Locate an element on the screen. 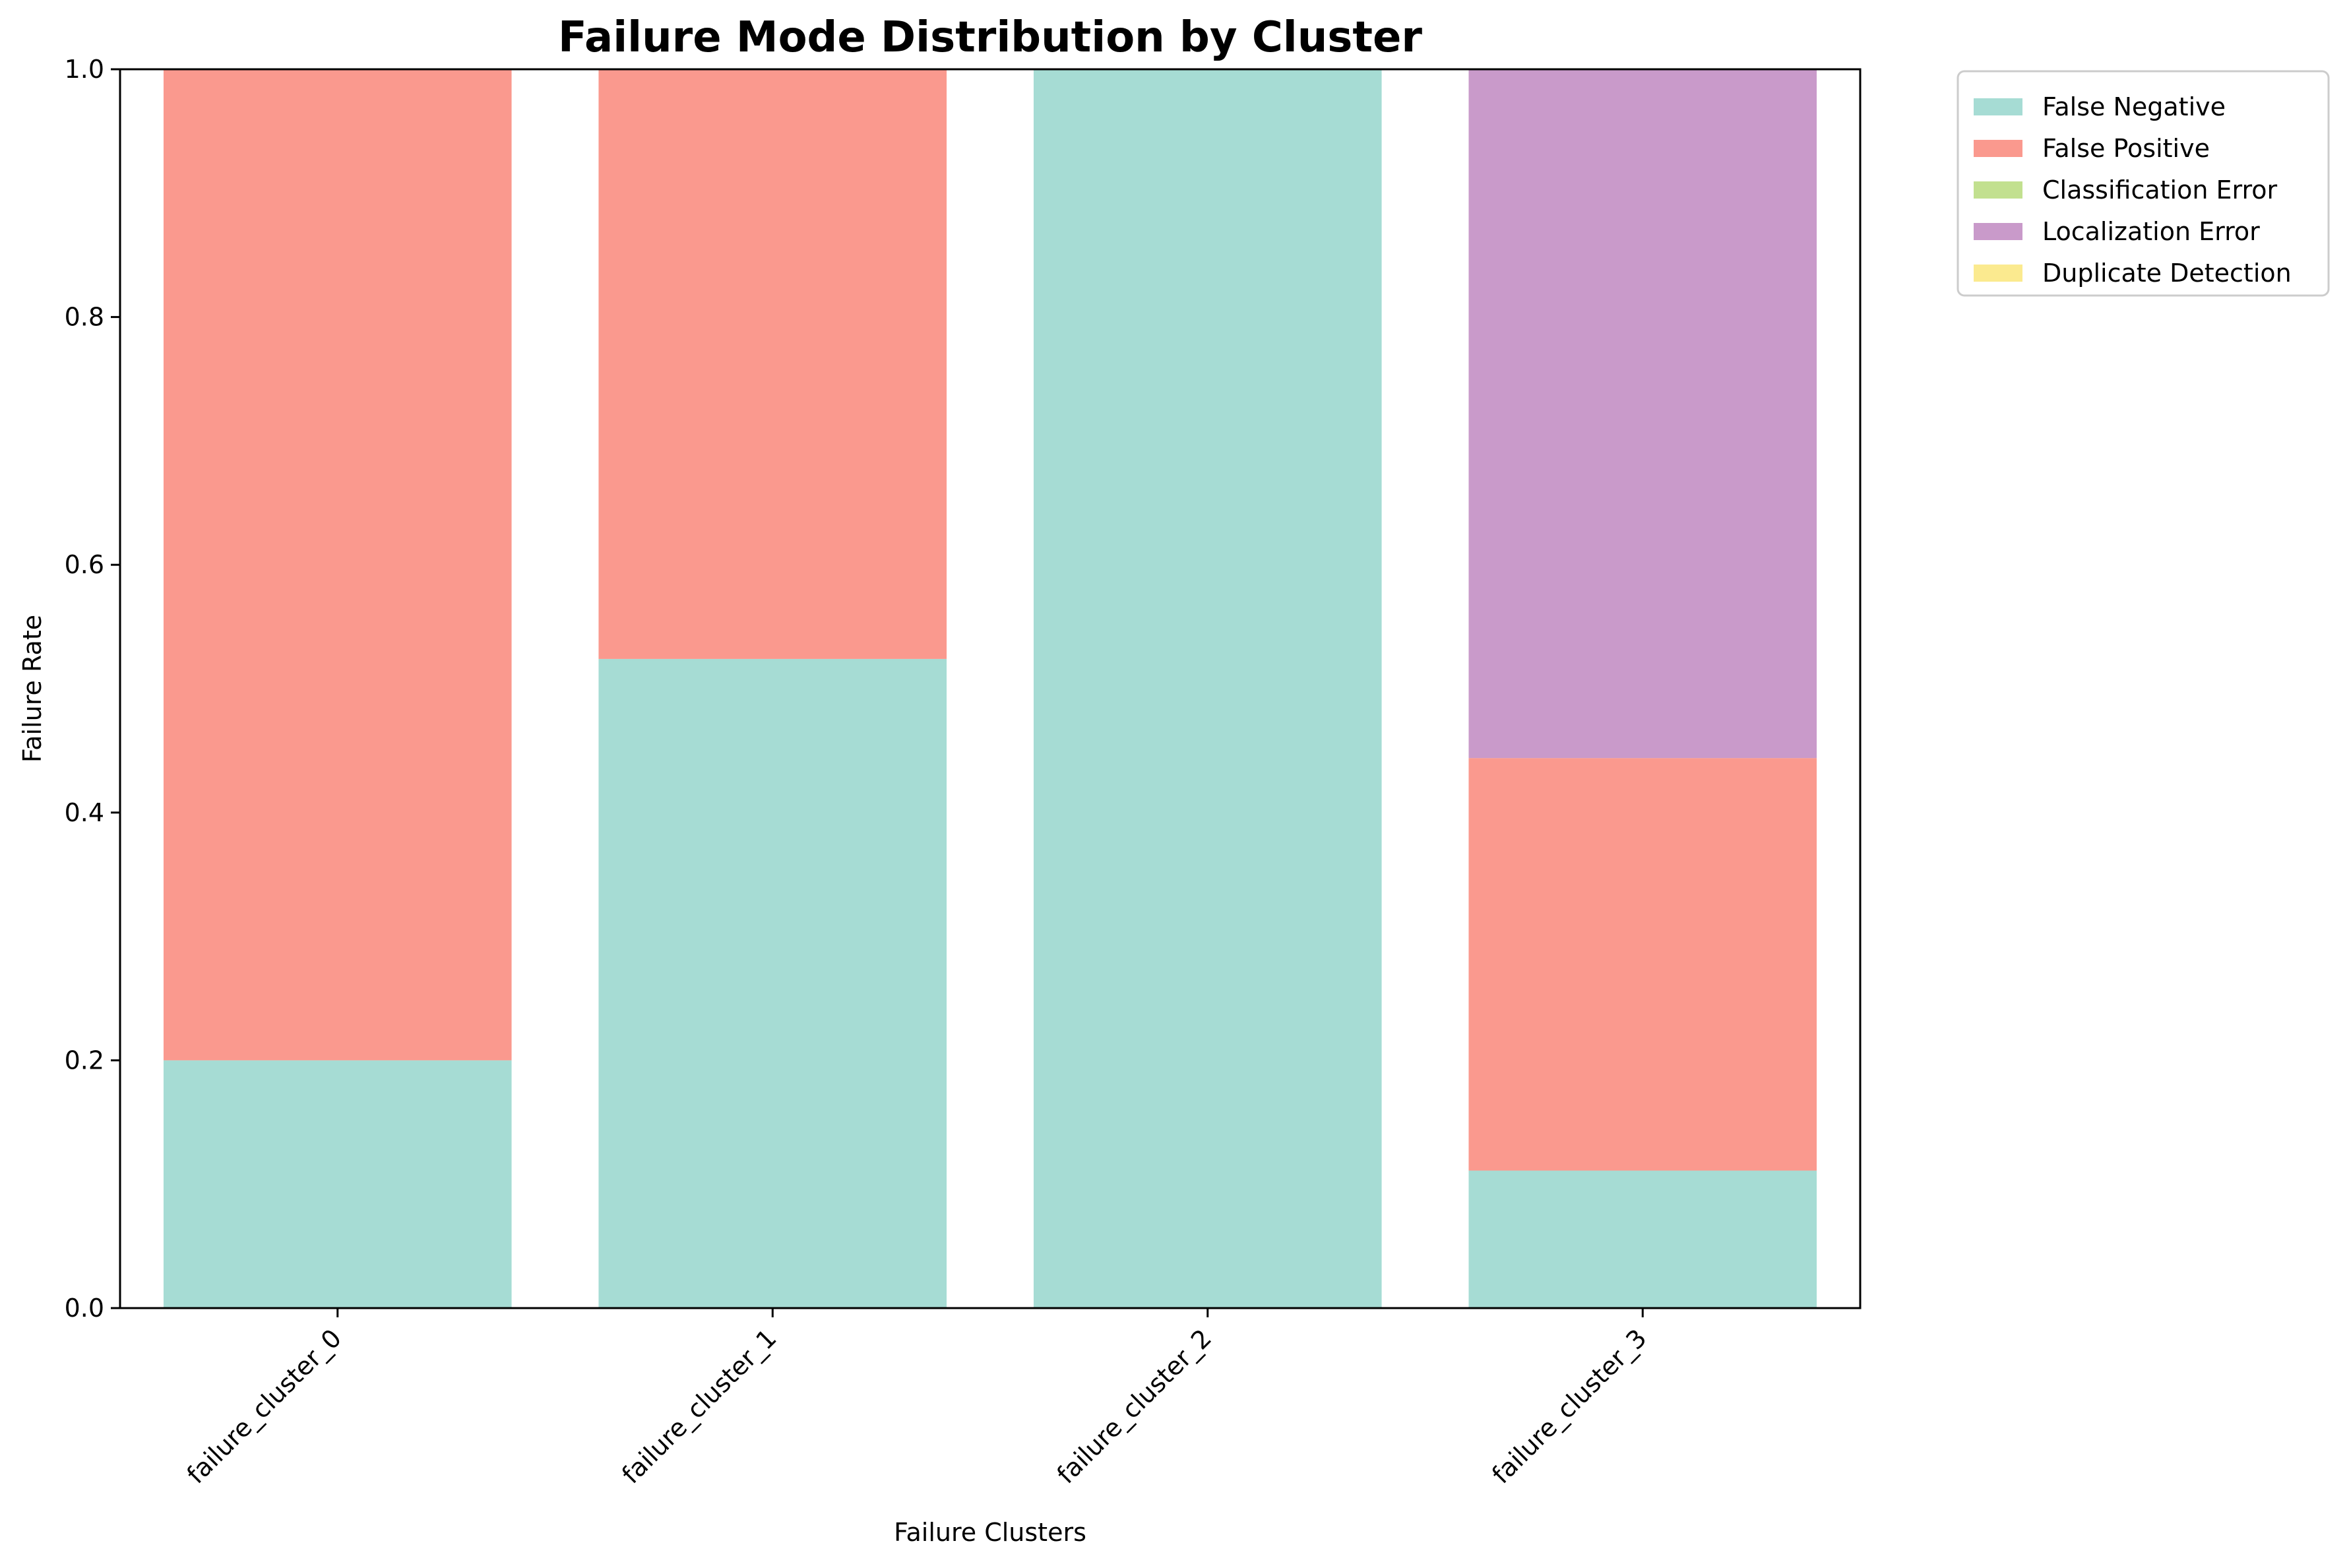 This screenshot has width=2349, height=1568. y-tick-label: 0.2 is located at coordinates (84, 1060).